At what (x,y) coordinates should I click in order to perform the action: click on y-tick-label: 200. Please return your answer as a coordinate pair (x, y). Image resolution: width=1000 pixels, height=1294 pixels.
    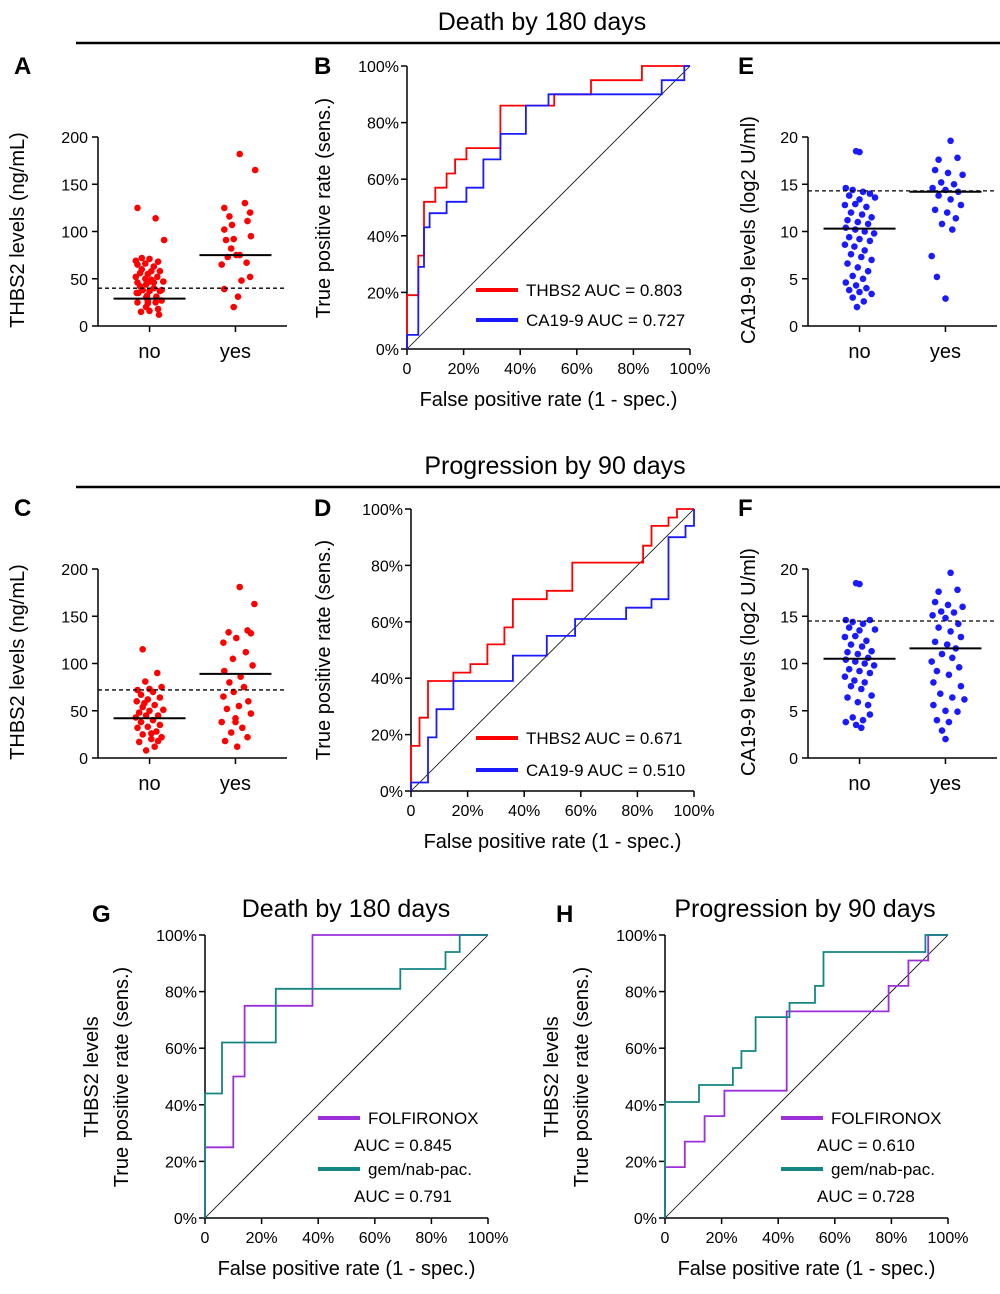
    Looking at the image, I should click on (74, 570).